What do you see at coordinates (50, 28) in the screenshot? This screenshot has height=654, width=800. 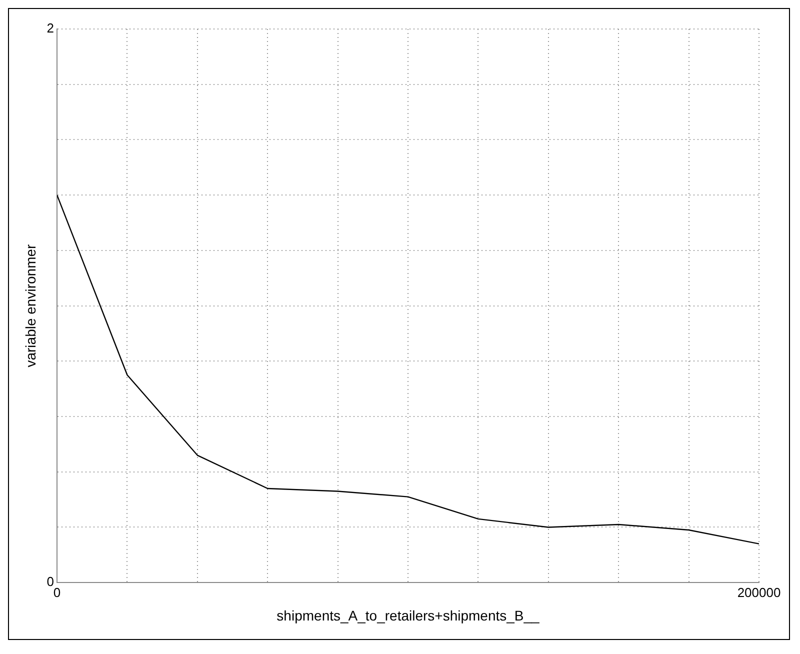 I see `y-tick-label: 2` at bounding box center [50, 28].